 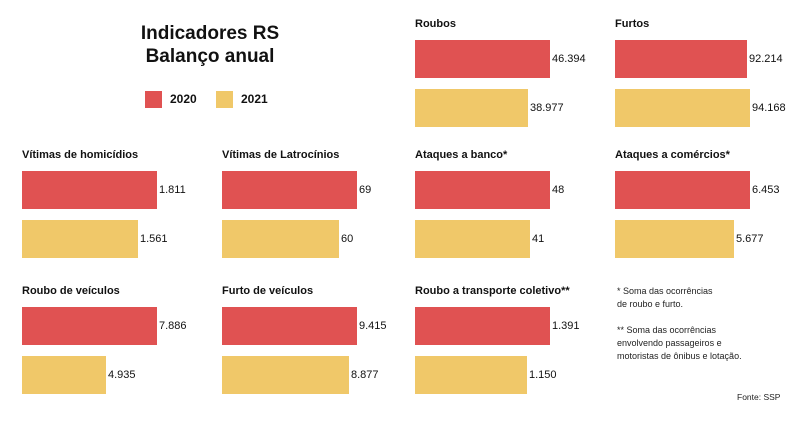 I want to click on panel-title: Roubos, so click(x=435, y=24).